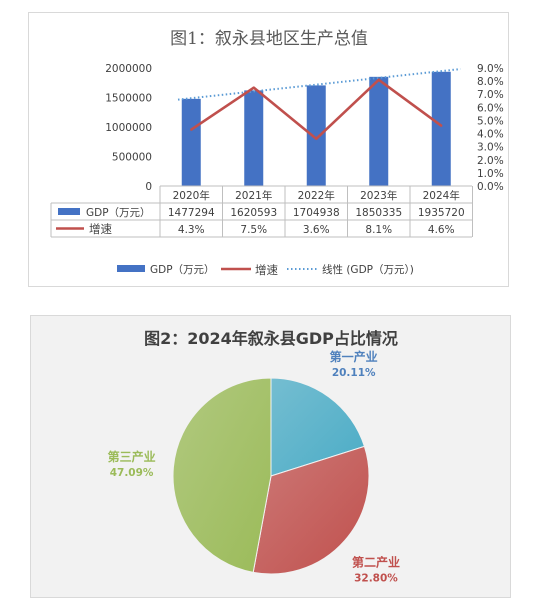 Image resolution: width=539 pixels, height=607 pixels. Describe the element at coordinates (490, 187) in the screenshot. I see `y2-tick-label: 0.0%` at that location.